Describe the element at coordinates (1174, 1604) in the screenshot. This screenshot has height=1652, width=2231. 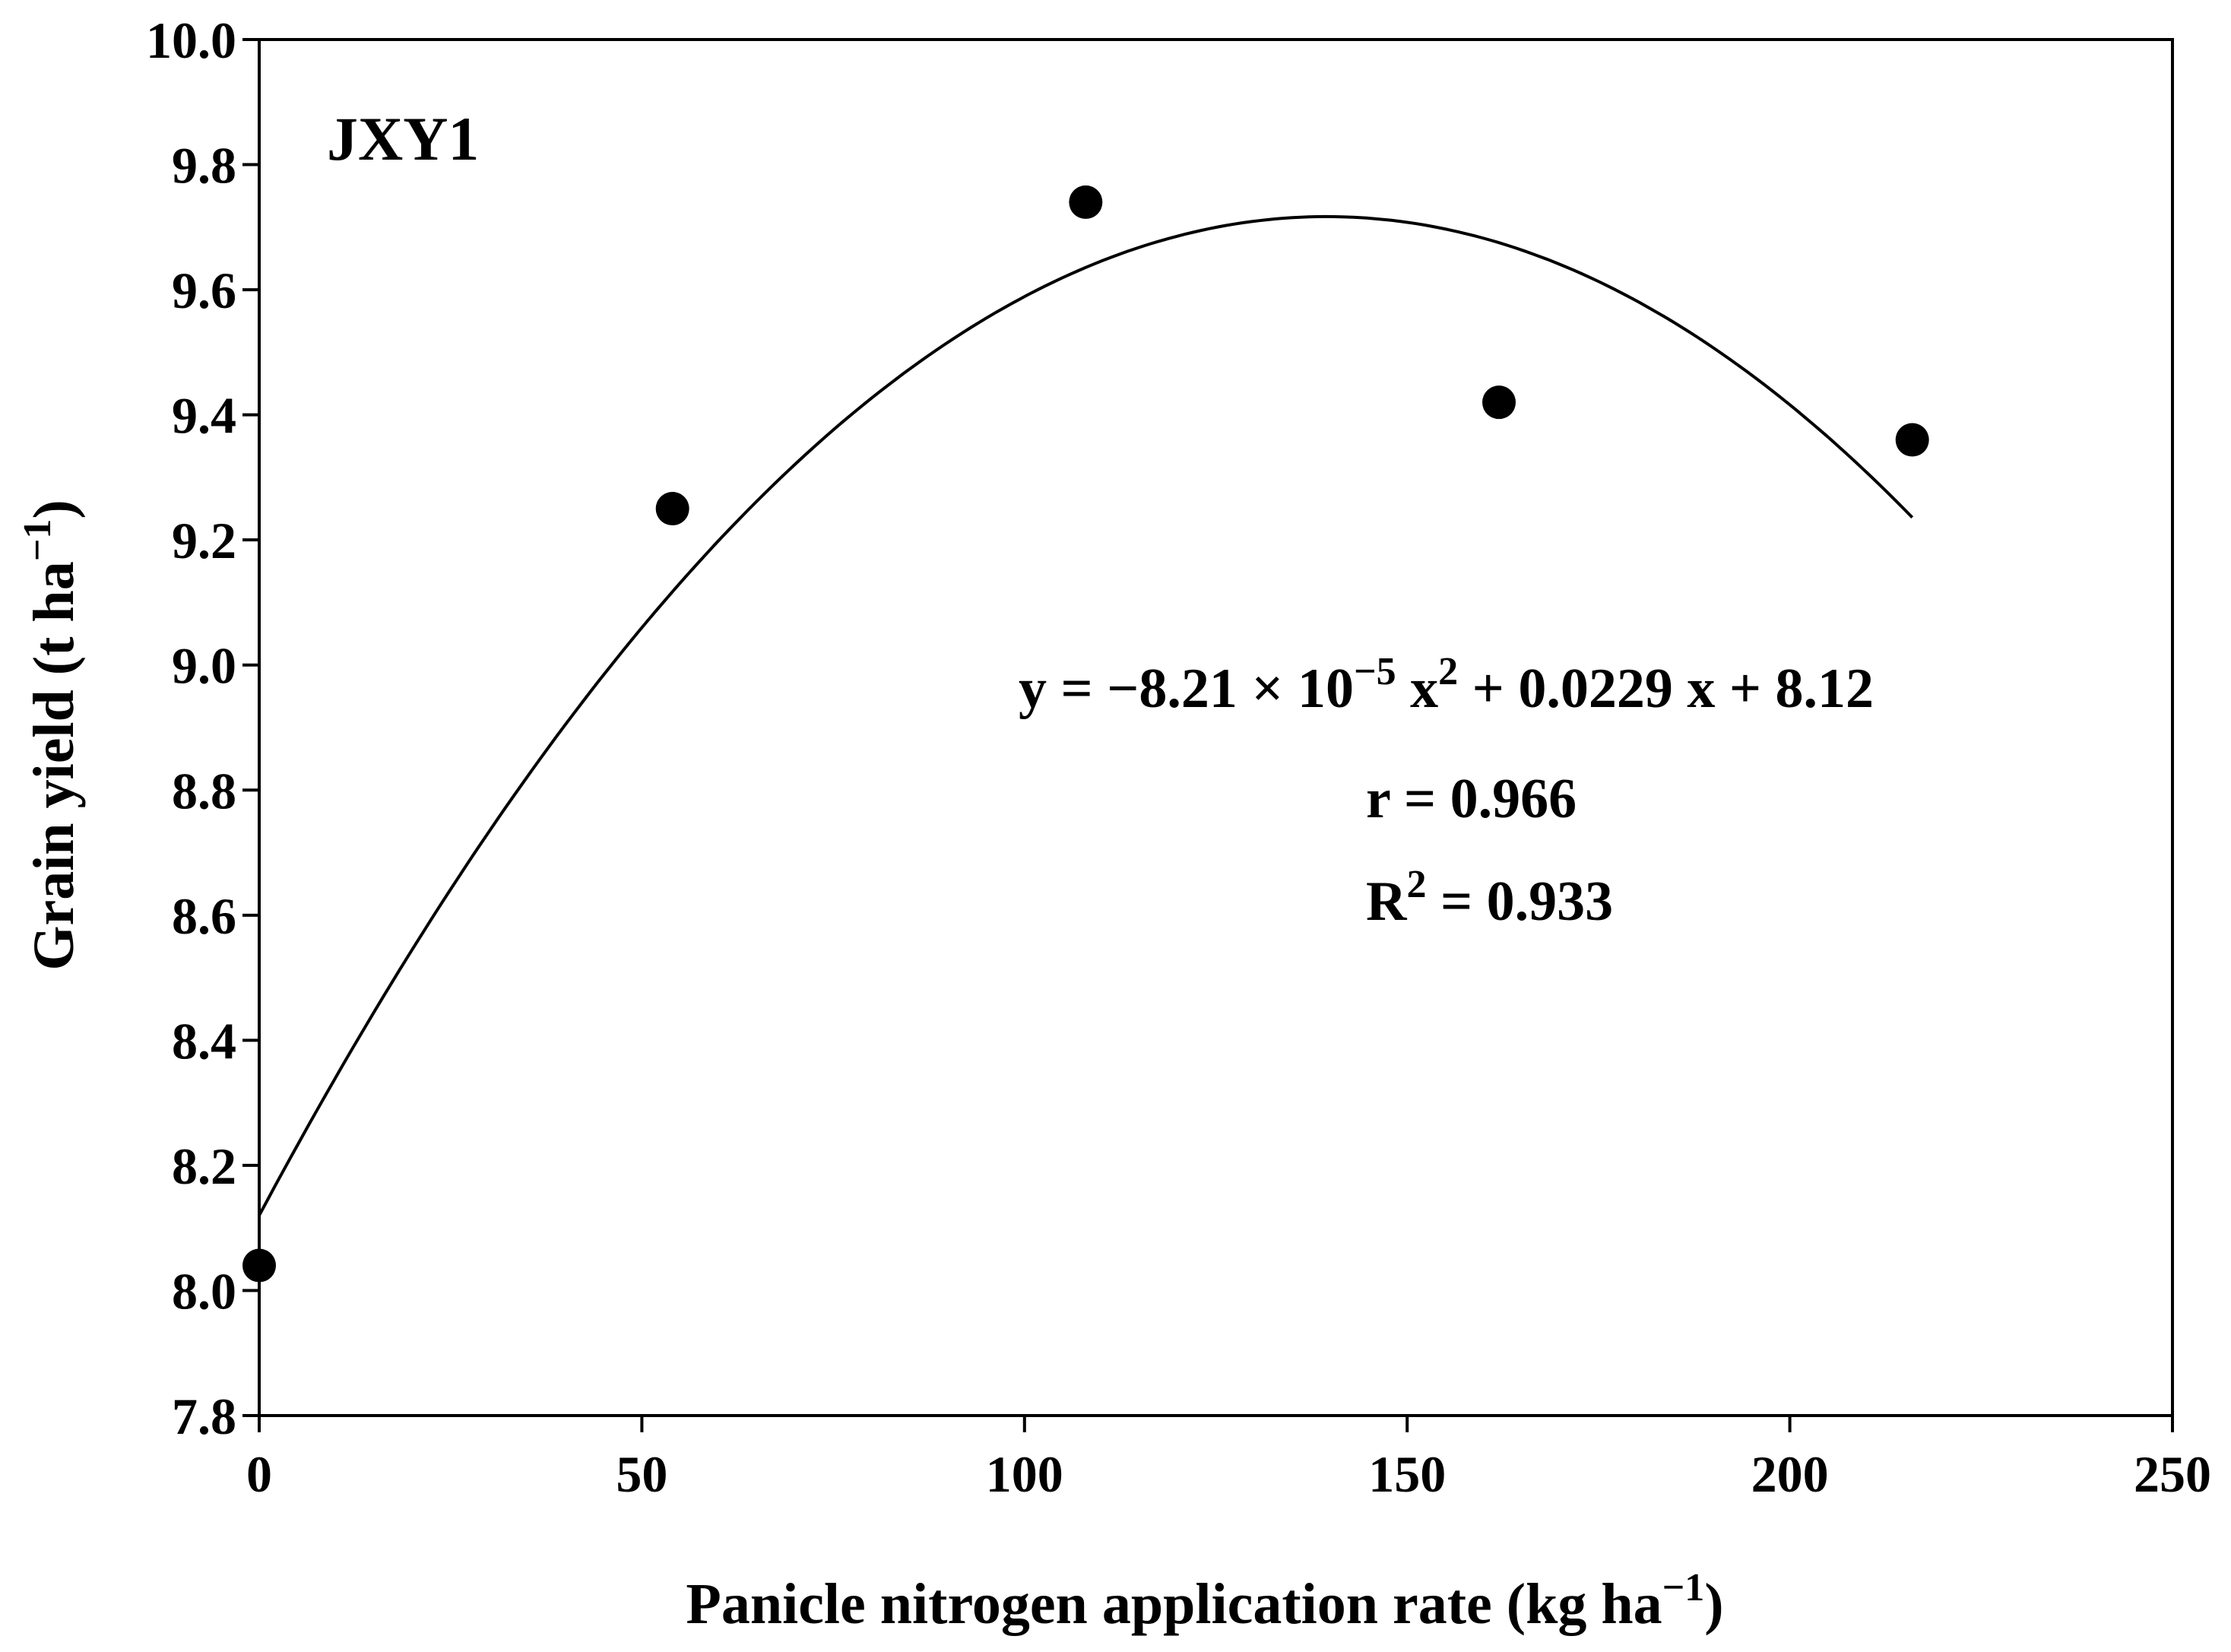
I see `x-axis-title-main: Panicle nitrogen application rate (kg ha` at that location.